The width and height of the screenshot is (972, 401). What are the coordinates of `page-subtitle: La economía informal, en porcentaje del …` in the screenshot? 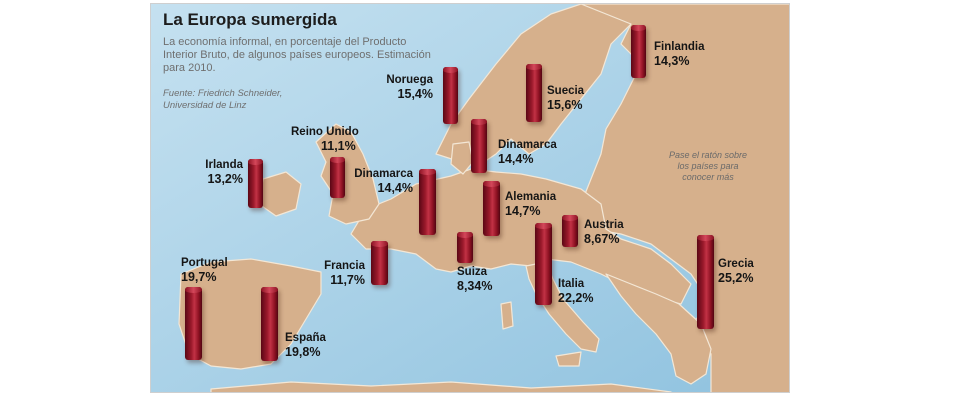 It's located at (297, 55).